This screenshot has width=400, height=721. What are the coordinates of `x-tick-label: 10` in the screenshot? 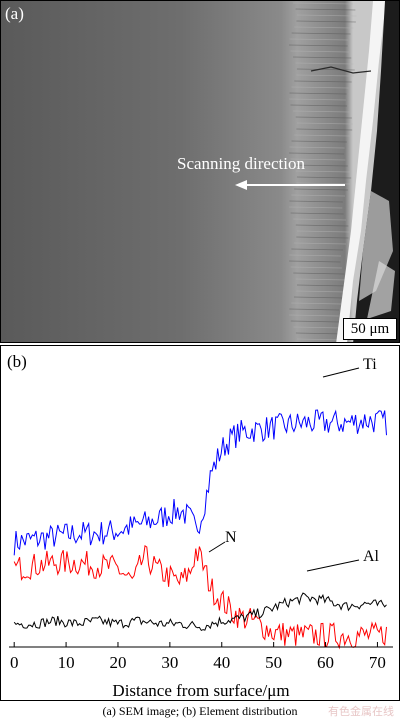 It's located at (66, 662).